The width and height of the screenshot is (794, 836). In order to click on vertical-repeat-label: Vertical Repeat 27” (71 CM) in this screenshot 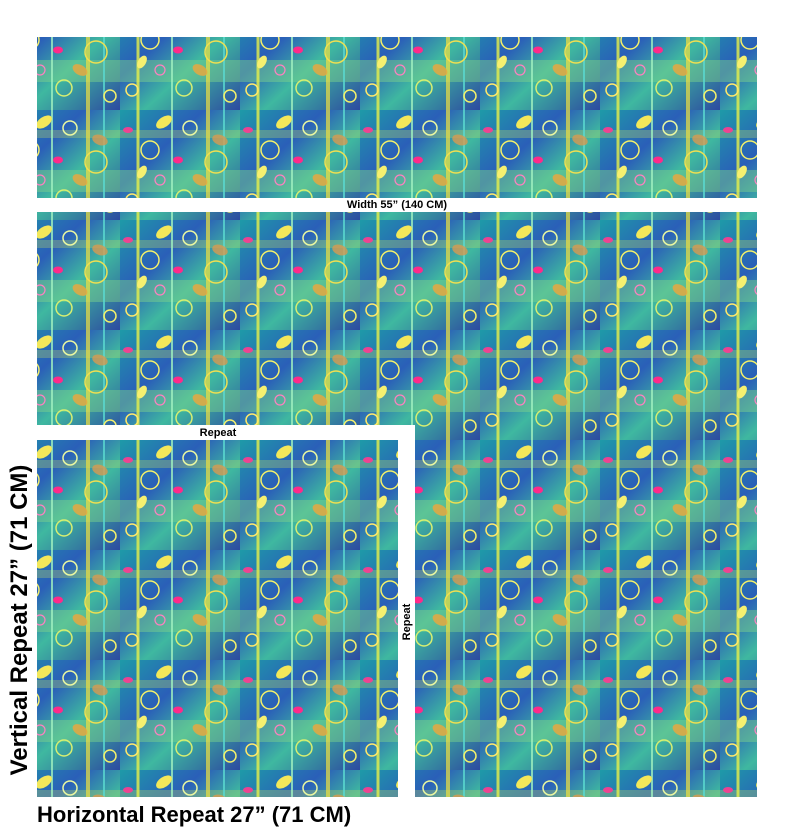, I will do `click(19, 620)`.